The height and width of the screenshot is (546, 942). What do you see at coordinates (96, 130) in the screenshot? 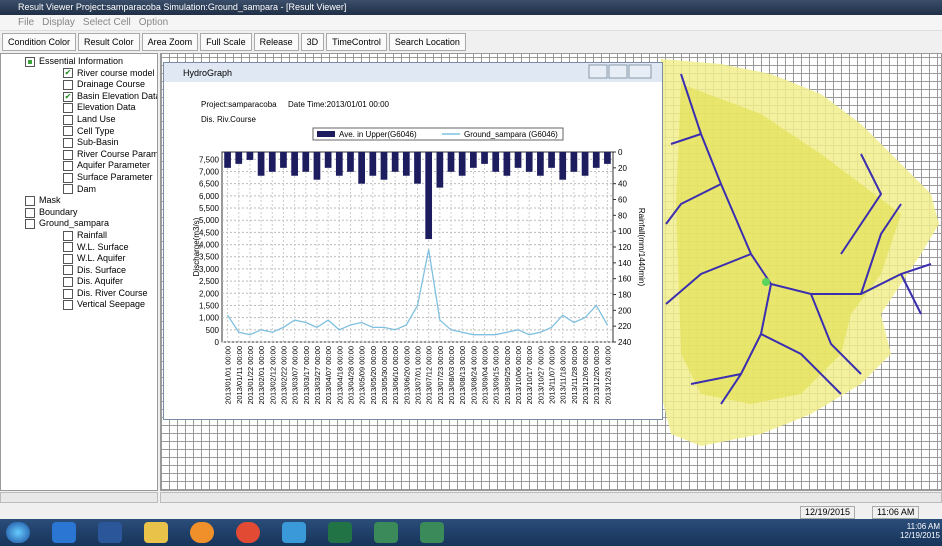
I see `tree-label: Cell Type` at bounding box center [96, 130].